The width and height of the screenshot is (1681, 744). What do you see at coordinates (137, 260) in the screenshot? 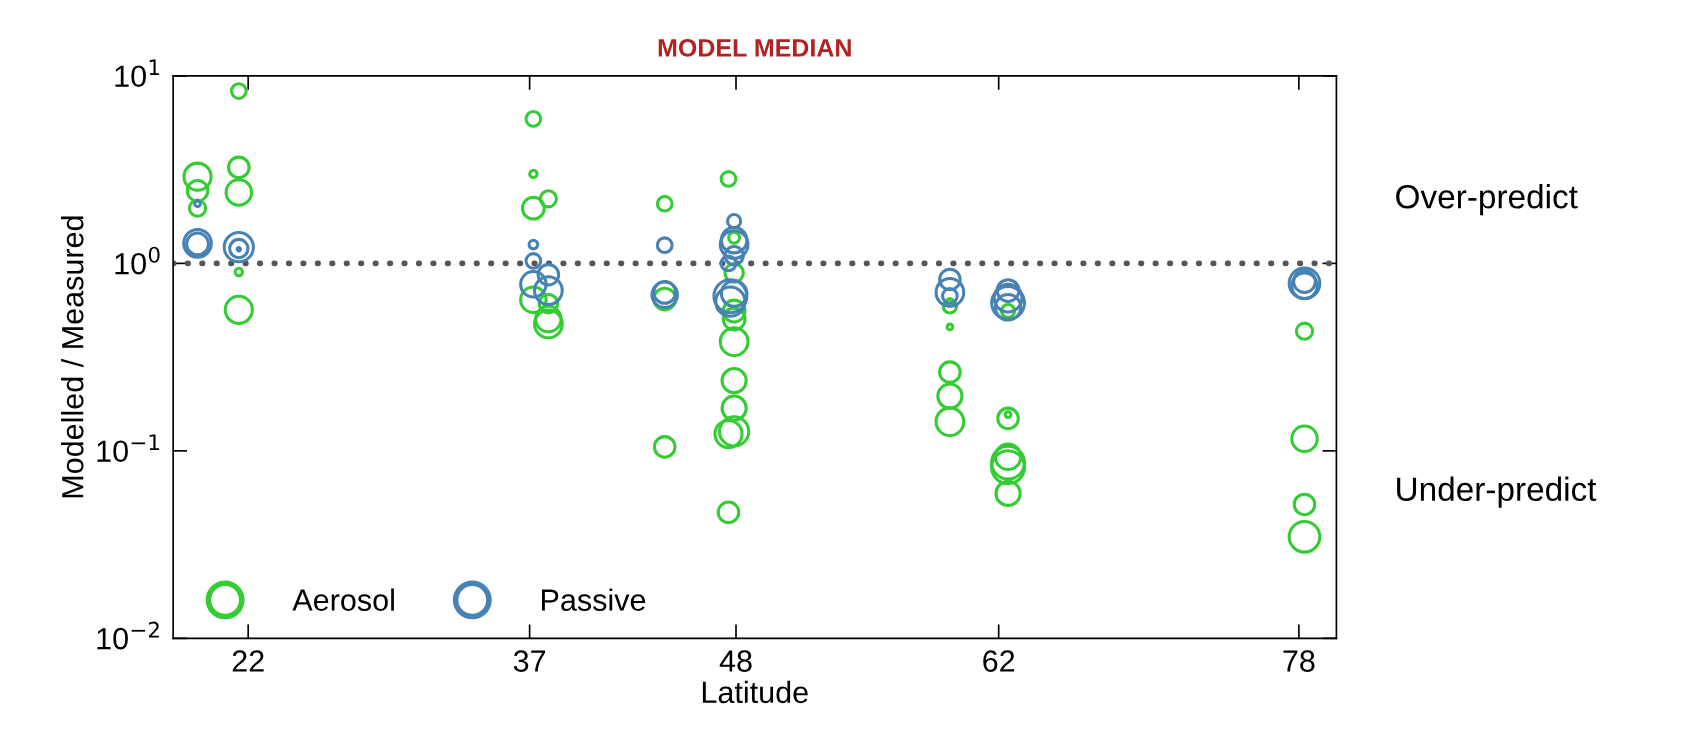
I see `y-tick-label: 10$^{0}$` at bounding box center [137, 260].